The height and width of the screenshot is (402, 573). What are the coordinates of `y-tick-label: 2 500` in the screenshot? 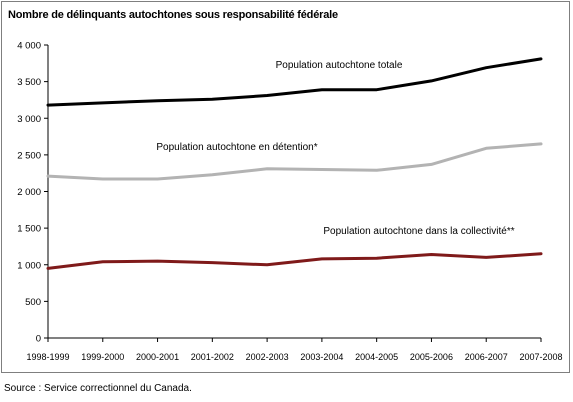 It's located at (29, 155).